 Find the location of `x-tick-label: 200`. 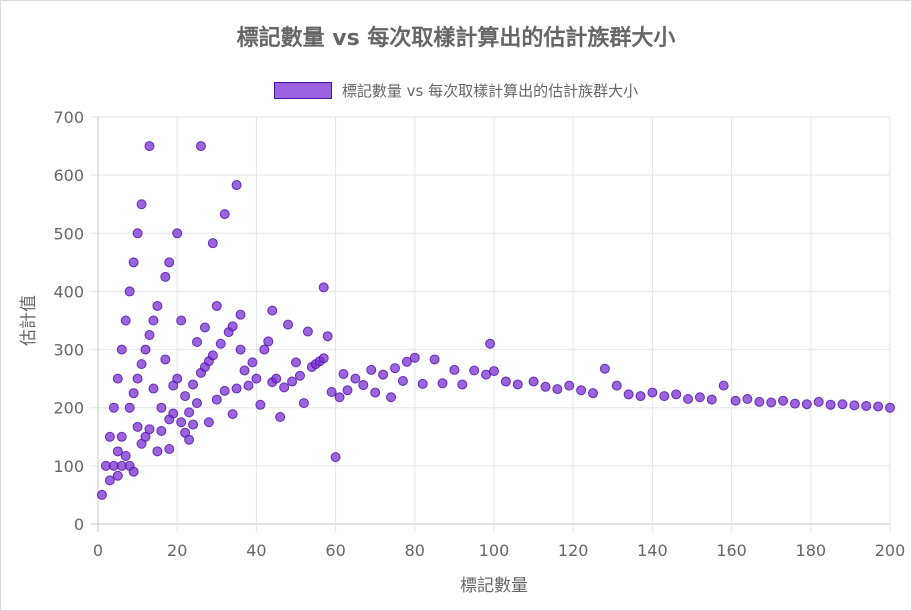

x-tick-label: 200 is located at coordinates (890, 550).